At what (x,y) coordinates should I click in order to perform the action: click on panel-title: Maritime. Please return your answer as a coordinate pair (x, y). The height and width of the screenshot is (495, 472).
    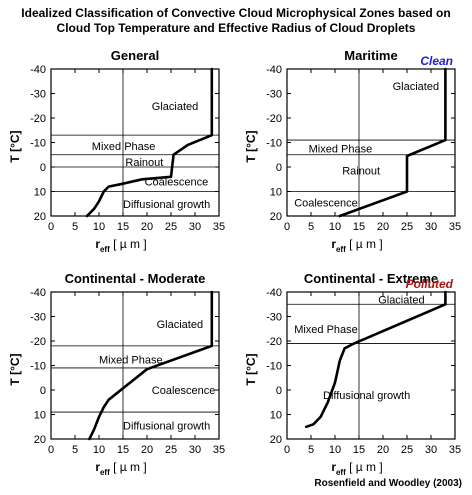
    Looking at the image, I should click on (370, 55).